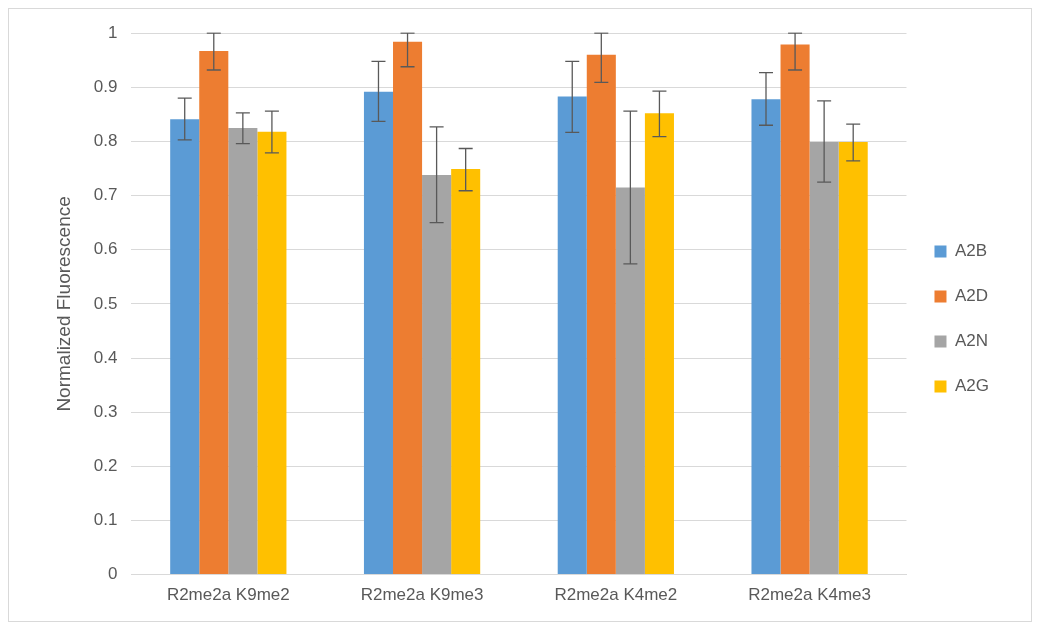 The height and width of the screenshot is (632, 1041). What do you see at coordinates (971, 296) in the screenshot?
I see `legend-label: A2D` at bounding box center [971, 296].